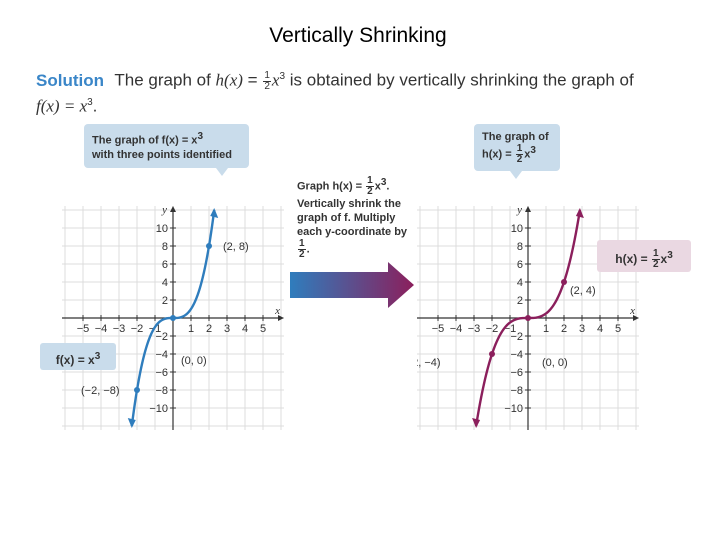  Describe the element at coordinates (252, 80) in the screenshot. I see `equals-sign: =` at that location.